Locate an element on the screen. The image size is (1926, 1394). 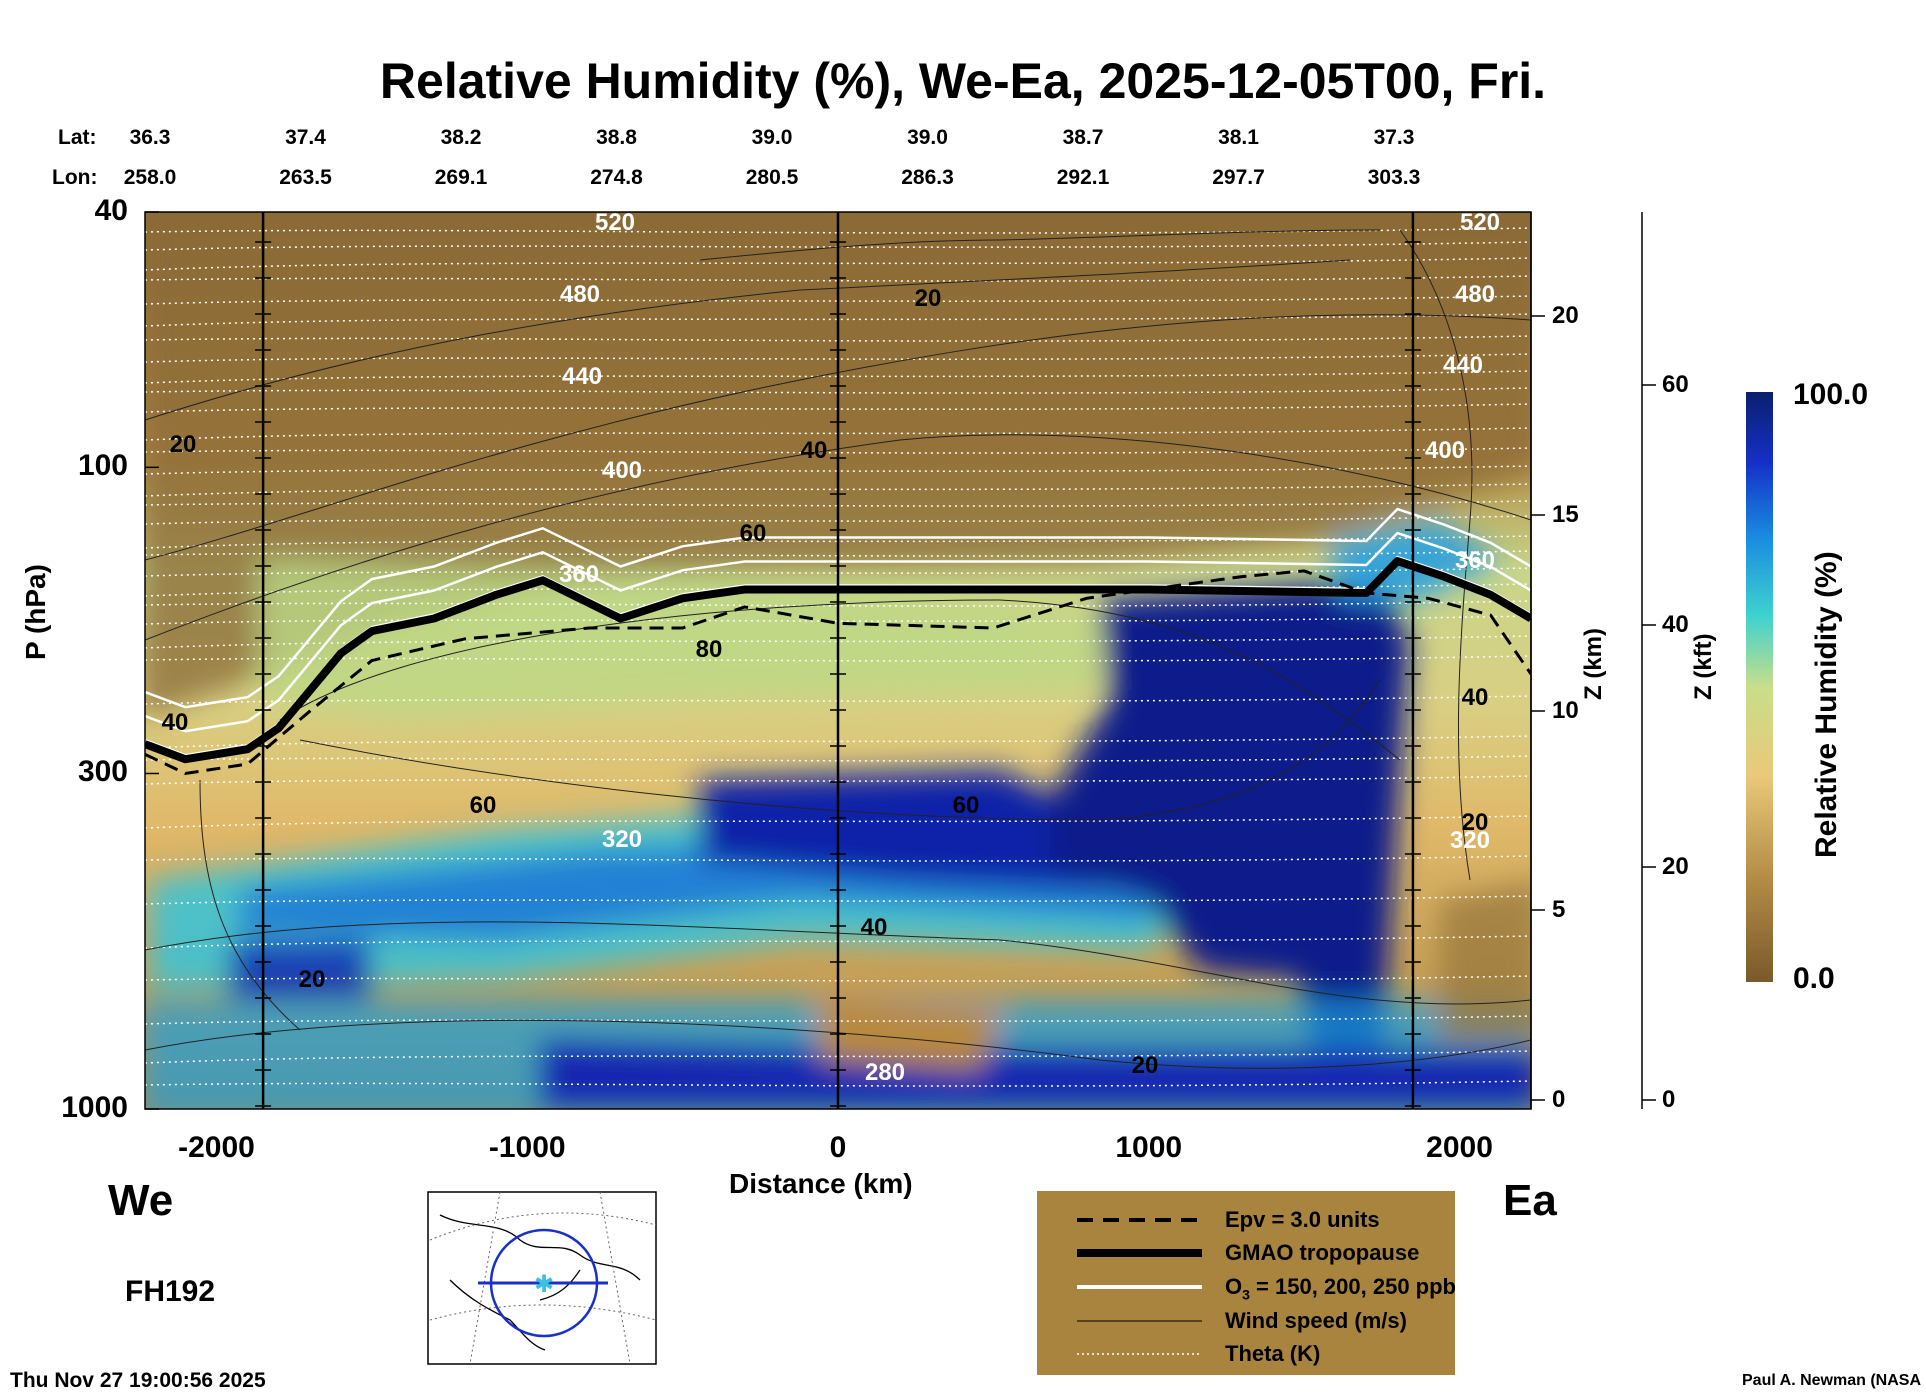
theta-label: 320 is located at coordinates (622, 839).